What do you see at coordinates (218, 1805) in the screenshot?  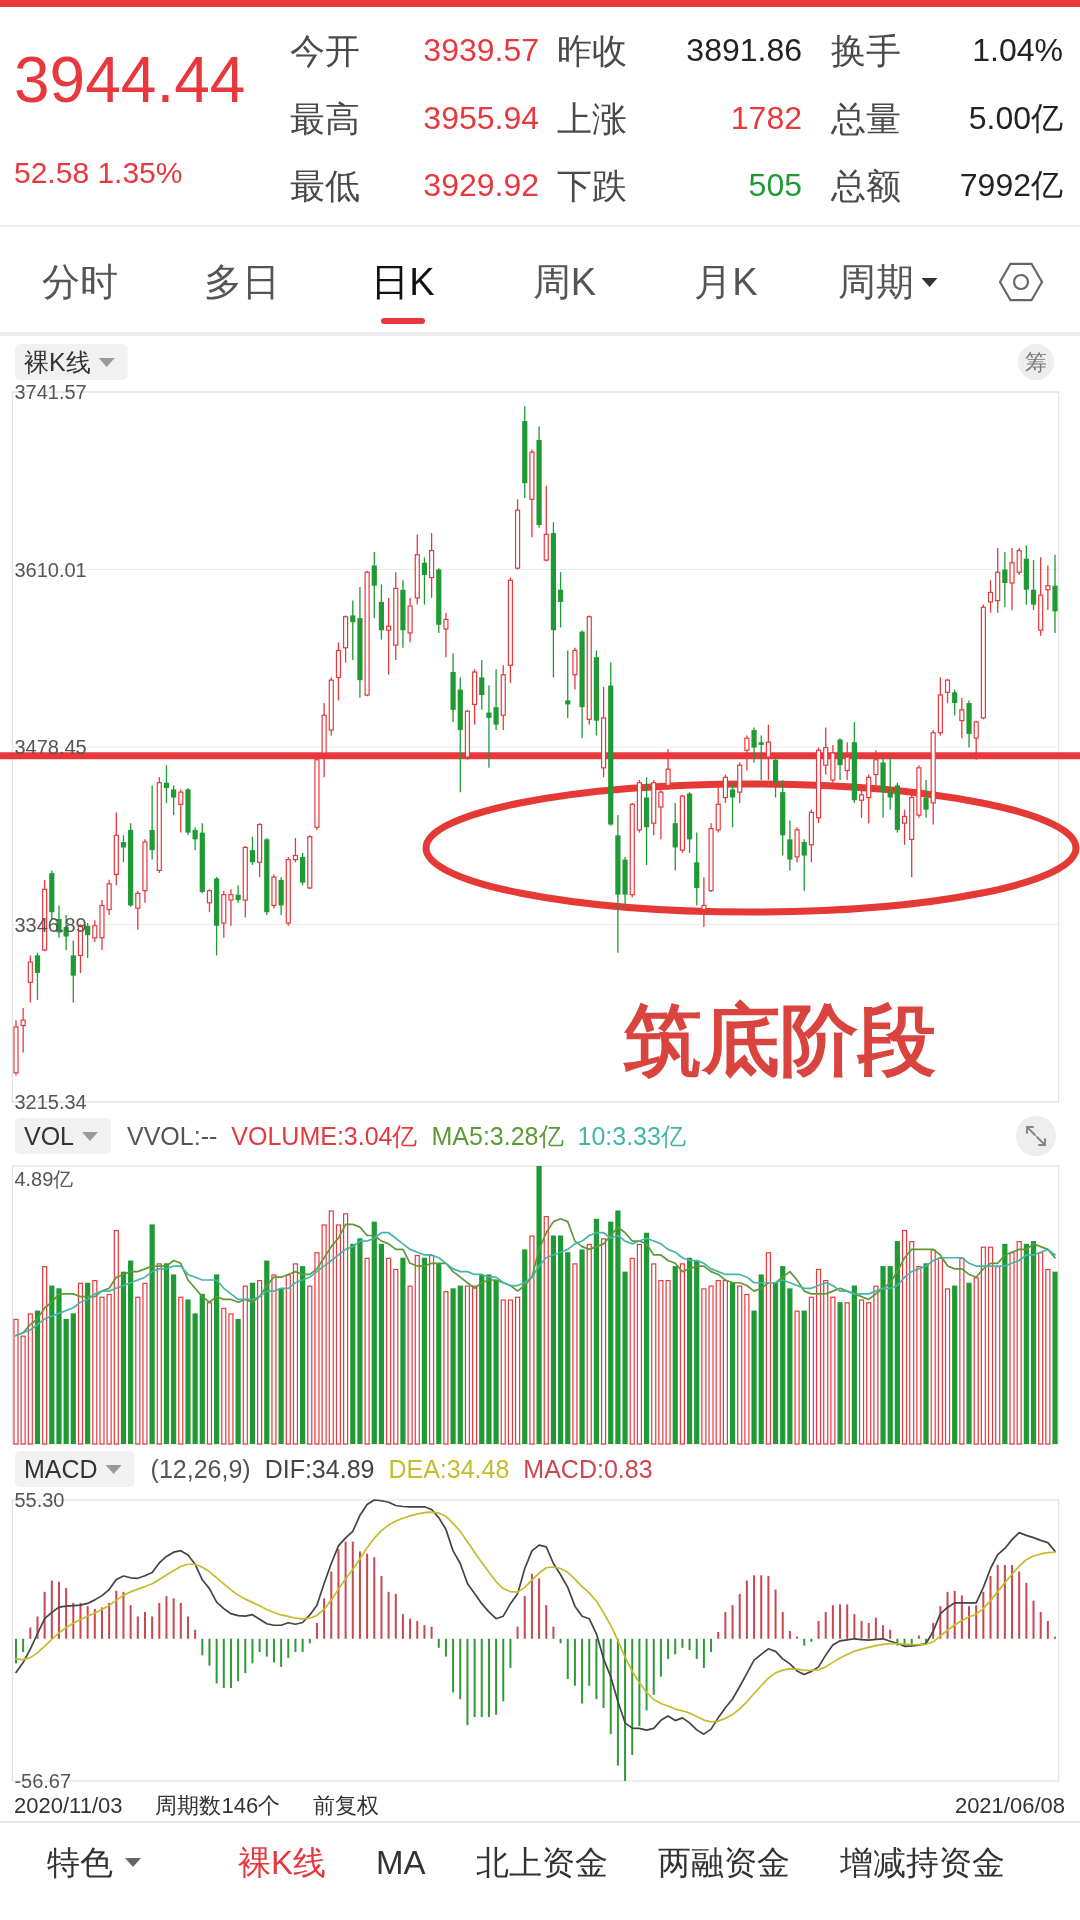 I see `text: 周期数146个` at bounding box center [218, 1805].